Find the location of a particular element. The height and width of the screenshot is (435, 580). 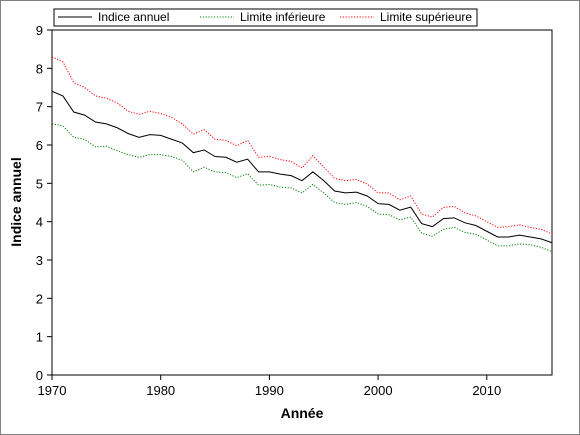

y-tick-label: 2 is located at coordinates (39, 298).